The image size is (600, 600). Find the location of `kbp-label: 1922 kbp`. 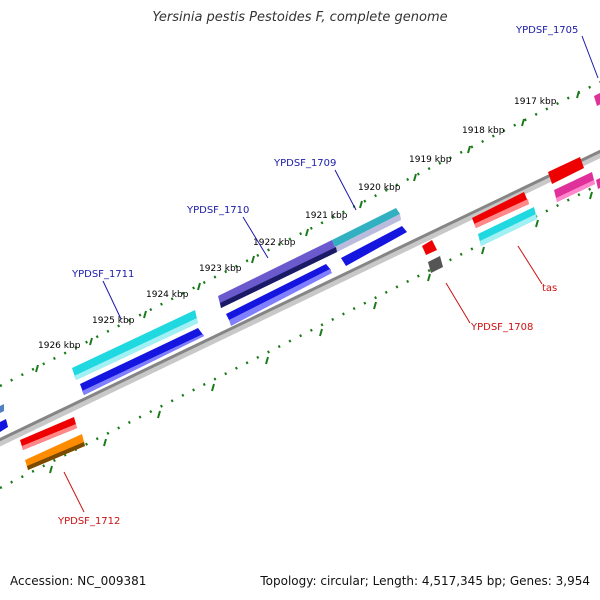

kbp-label: 1922 kbp is located at coordinates (274, 243).